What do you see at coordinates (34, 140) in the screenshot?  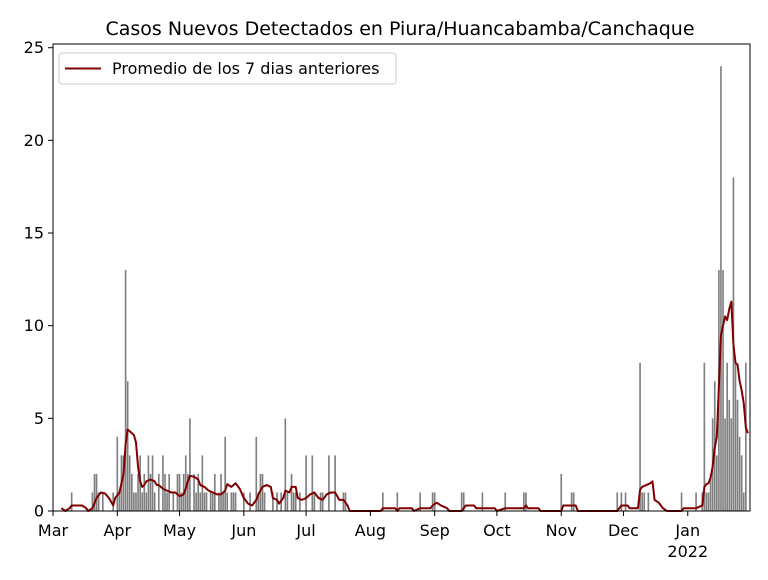 I see `y-tick-label: 20` at bounding box center [34, 140].